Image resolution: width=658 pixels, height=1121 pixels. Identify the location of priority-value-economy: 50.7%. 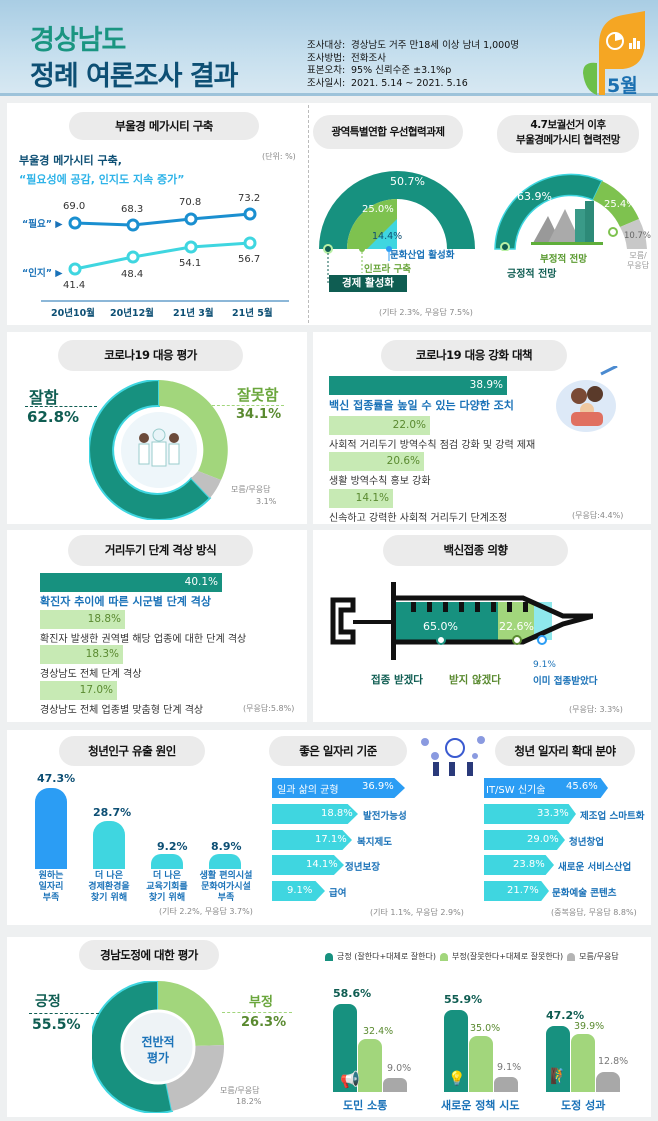
(407, 181).